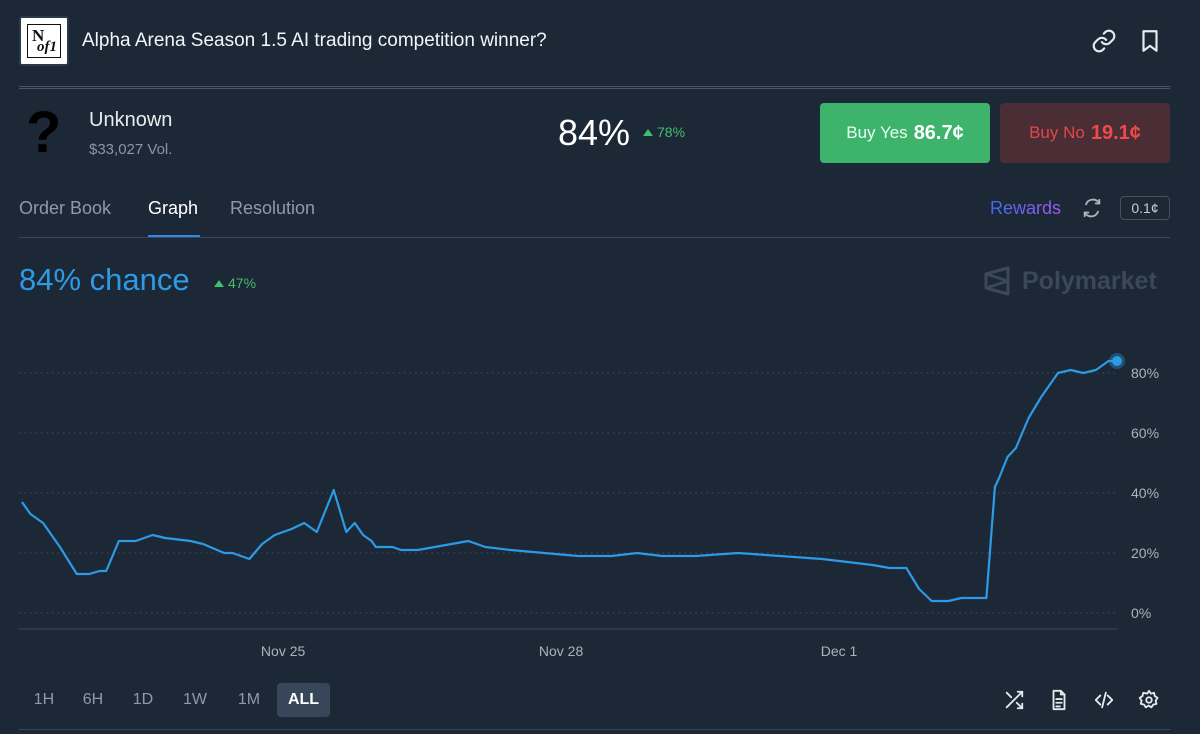 The height and width of the screenshot is (734, 1200). Describe the element at coordinates (671, 132) in the screenshot. I see `outcome-delta-value: 78%` at that location.